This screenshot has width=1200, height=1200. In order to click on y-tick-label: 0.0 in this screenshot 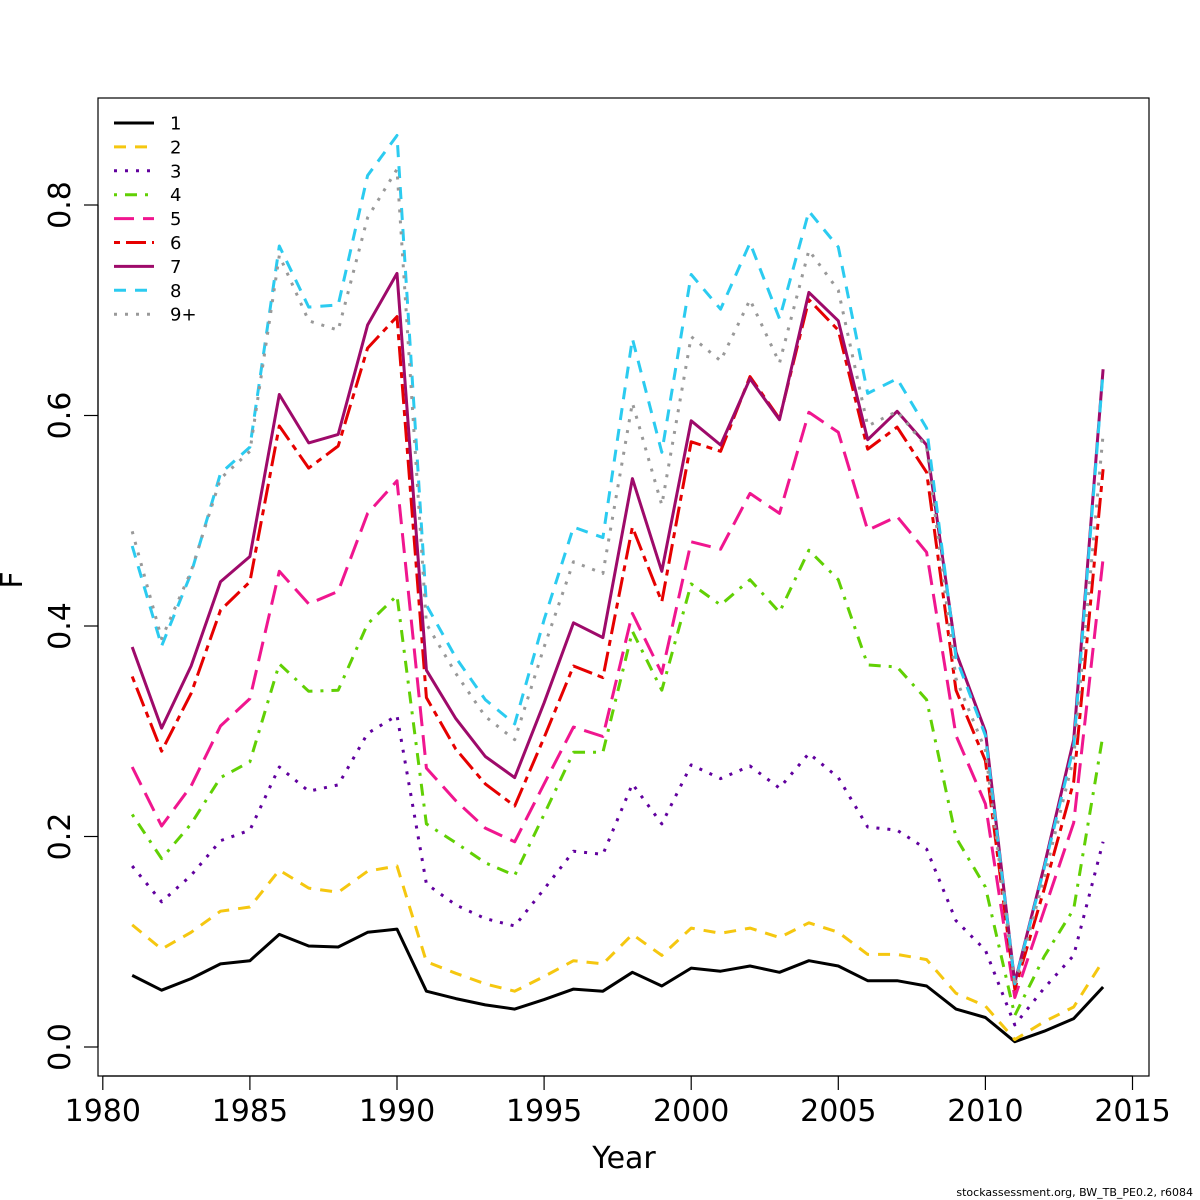, I will do `click(60, 1047)`.